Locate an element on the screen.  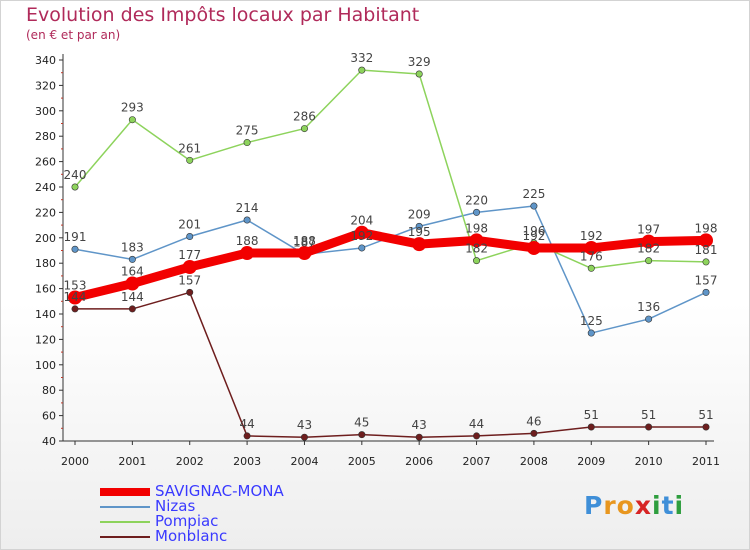
y-tick-label: 260 is located at coordinates (45, 162).